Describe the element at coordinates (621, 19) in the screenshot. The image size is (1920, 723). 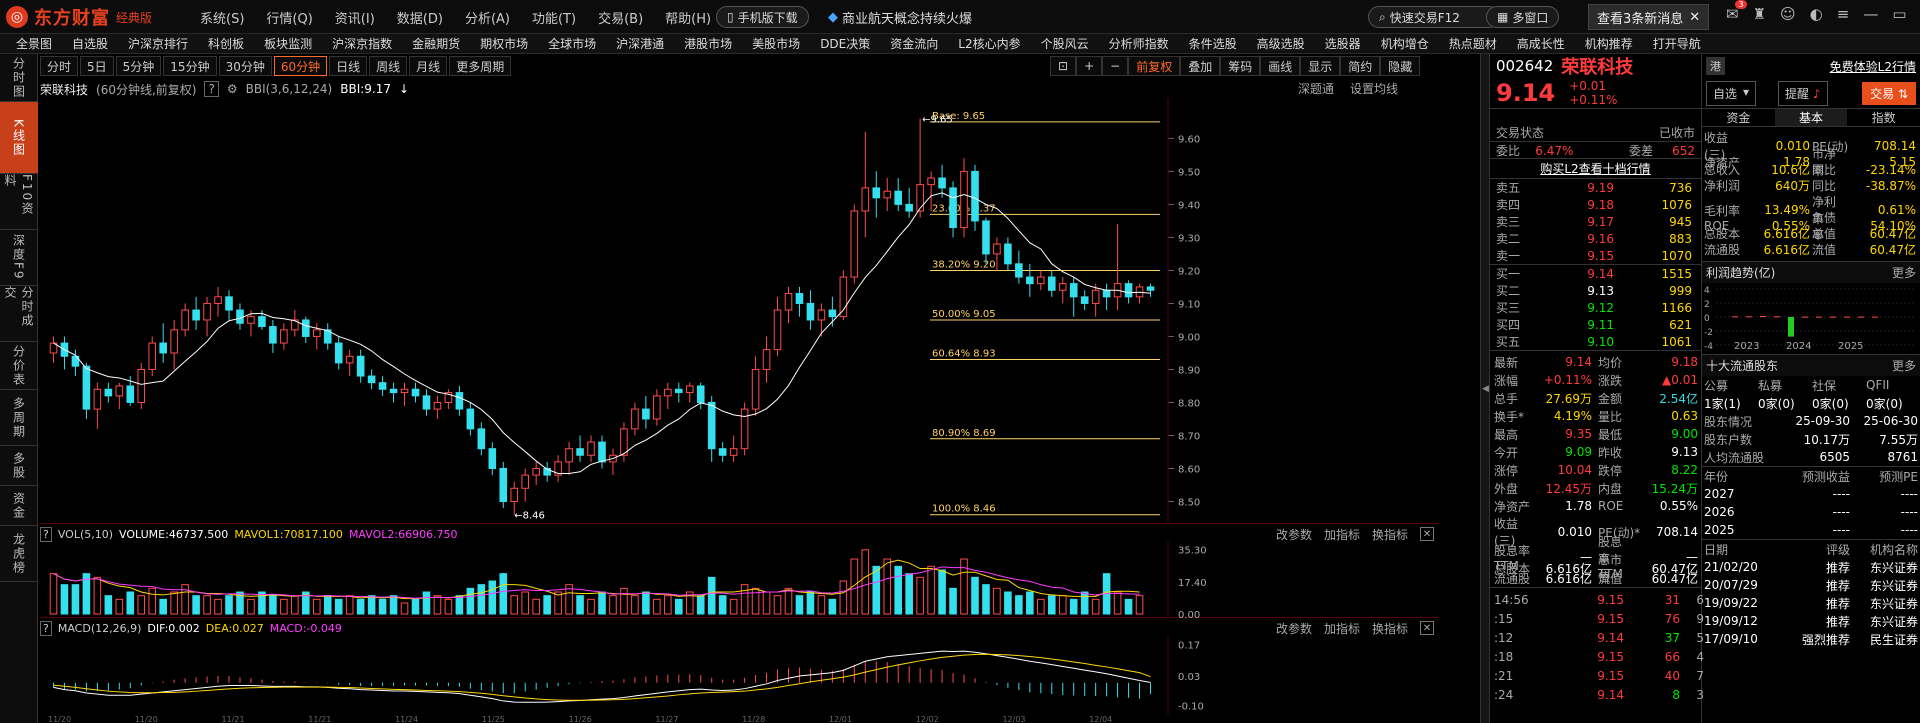
I see `menu-6: 交易(B)` at that location.